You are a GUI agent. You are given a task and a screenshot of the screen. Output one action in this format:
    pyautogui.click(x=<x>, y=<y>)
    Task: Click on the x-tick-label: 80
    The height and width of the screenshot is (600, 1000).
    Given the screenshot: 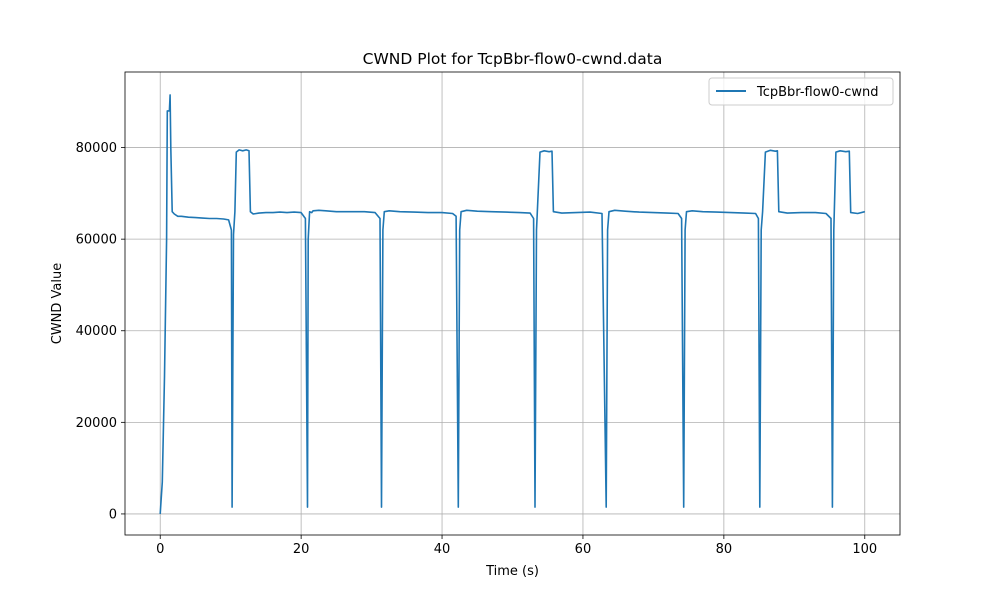 What is the action you would take?
    pyautogui.click(x=724, y=549)
    